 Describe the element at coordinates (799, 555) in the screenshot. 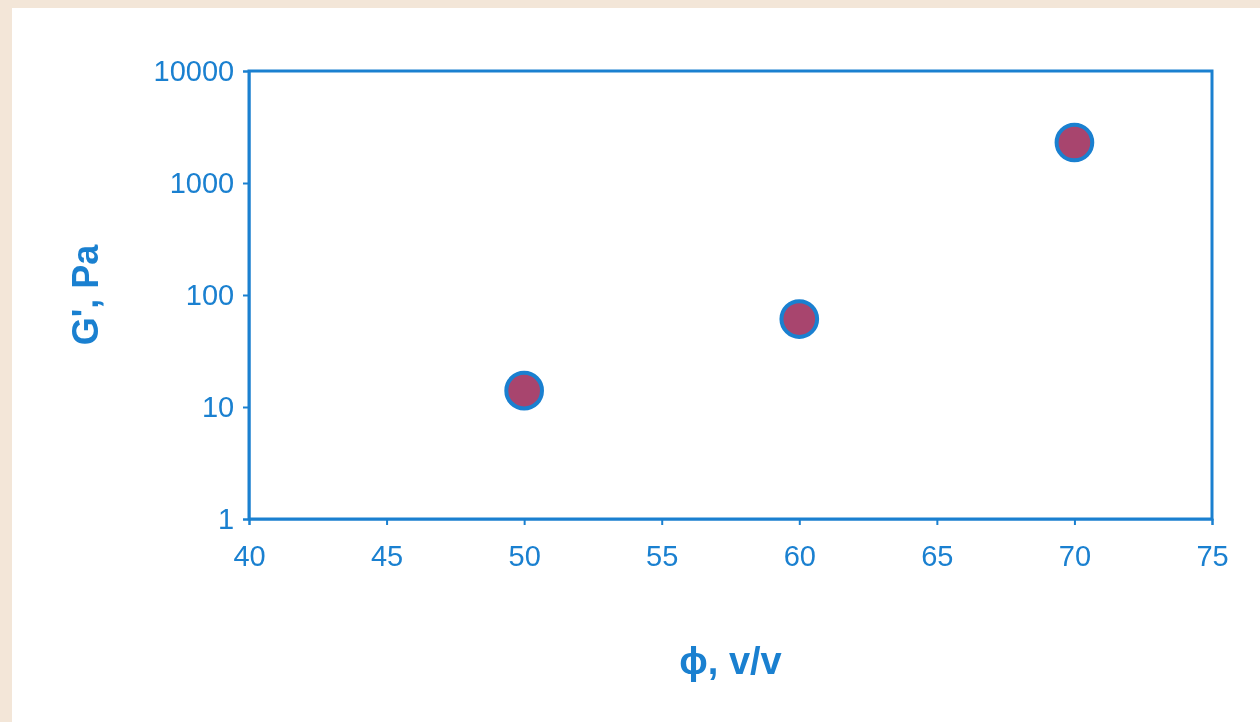

I see `x-tick-label: 60` at that location.